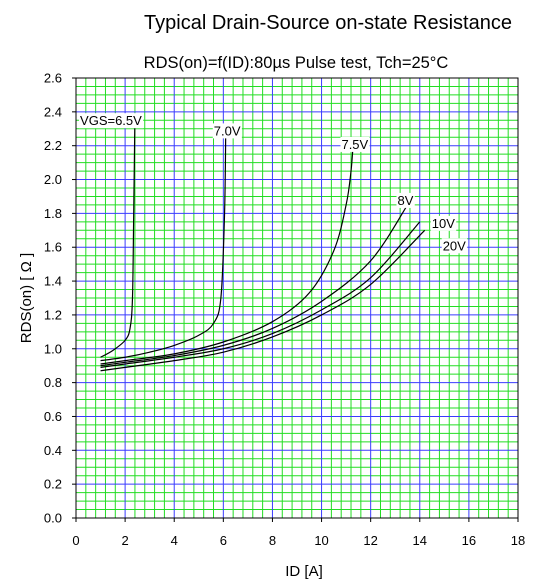 This screenshot has height=582, width=547. What do you see at coordinates (53, 314) in the screenshot?
I see `y-tick-label: 1.2` at bounding box center [53, 314].